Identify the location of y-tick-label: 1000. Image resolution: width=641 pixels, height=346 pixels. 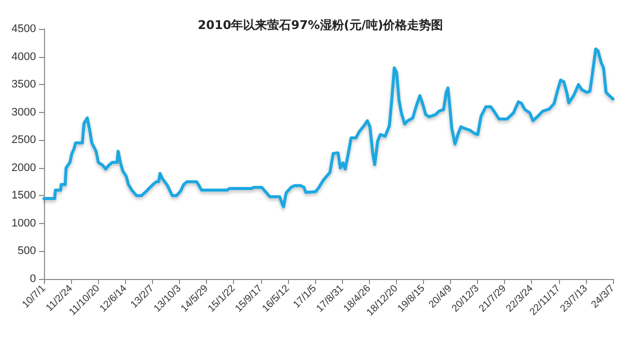
(24, 223).